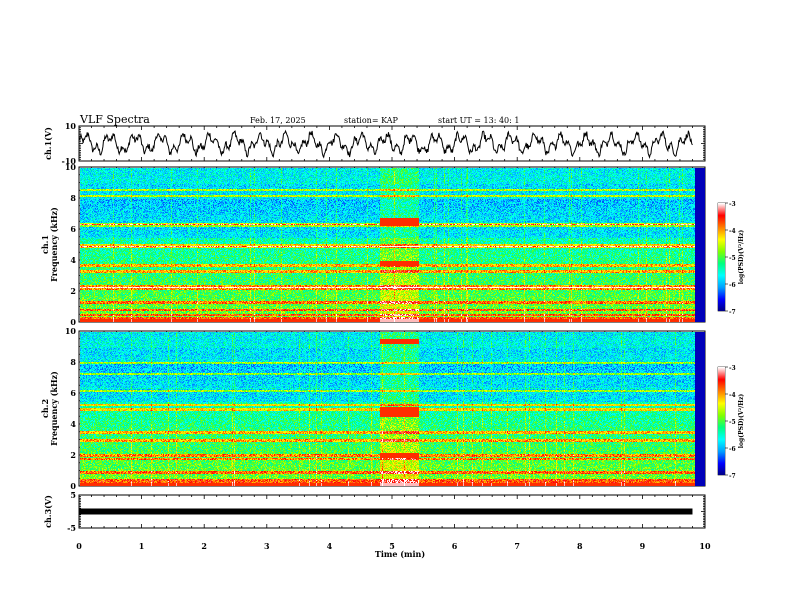 Image resolution: width=792 pixels, height=612 pixels. Describe the element at coordinates (73, 495) in the screenshot. I see `y-tick-label: 5` at that location.